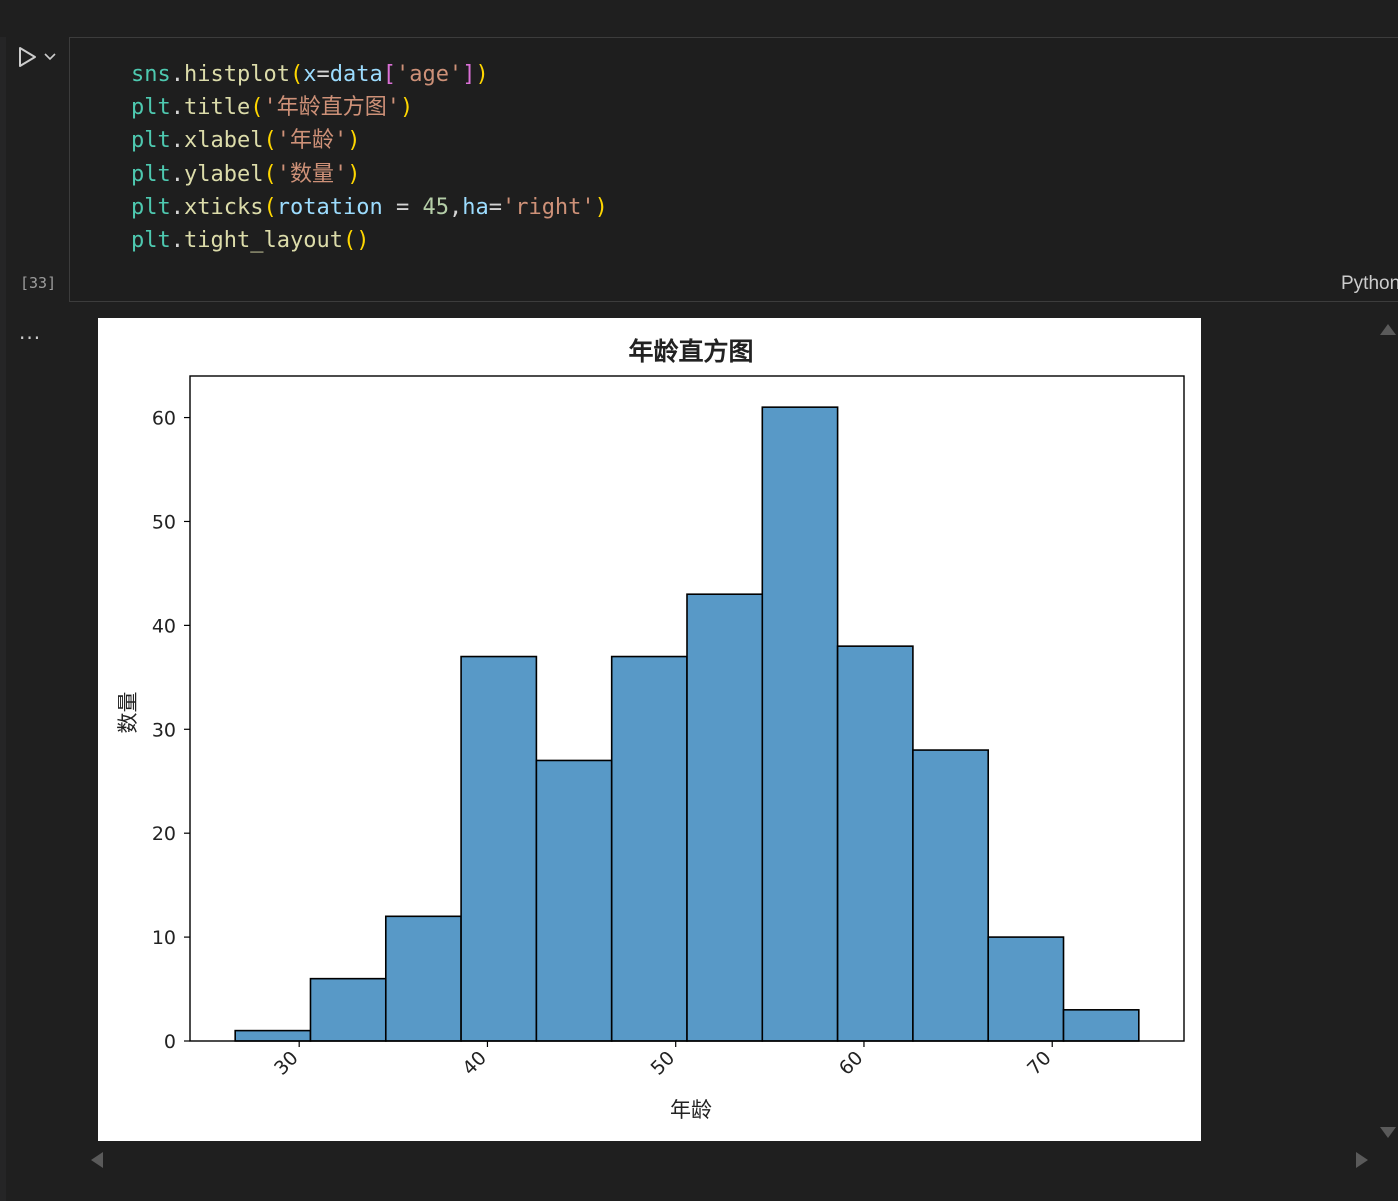  I want to click on code-token: ,, so click(455, 207).